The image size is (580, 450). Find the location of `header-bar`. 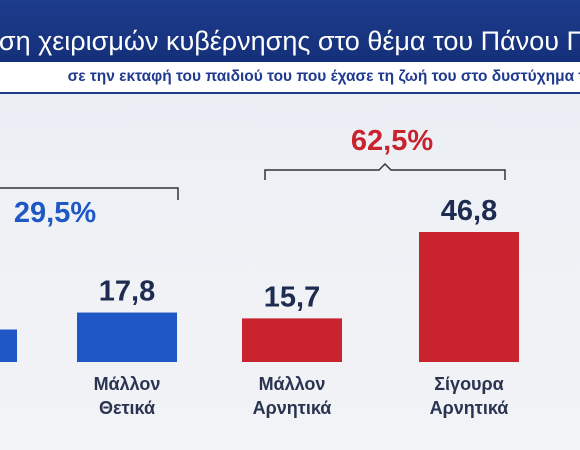

header-bar is located at coordinates (290, 31).